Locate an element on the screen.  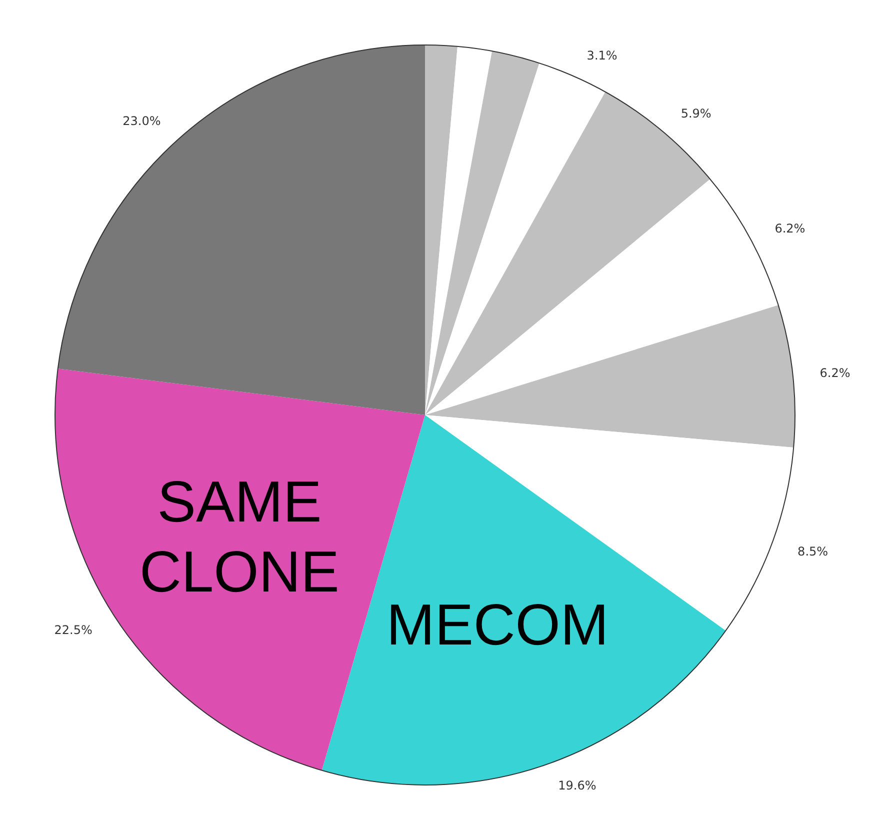
data-label: 23.0% is located at coordinates (141, 121).